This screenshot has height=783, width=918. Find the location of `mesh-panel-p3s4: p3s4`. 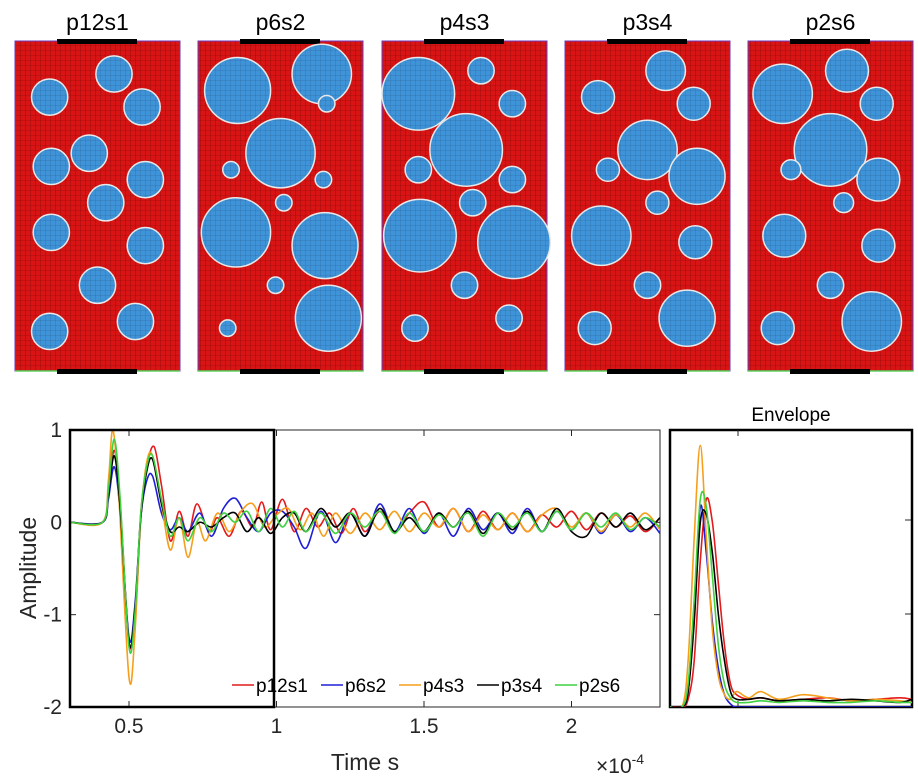

mesh-panel-p3s4: p3s4 is located at coordinates (647, 191).